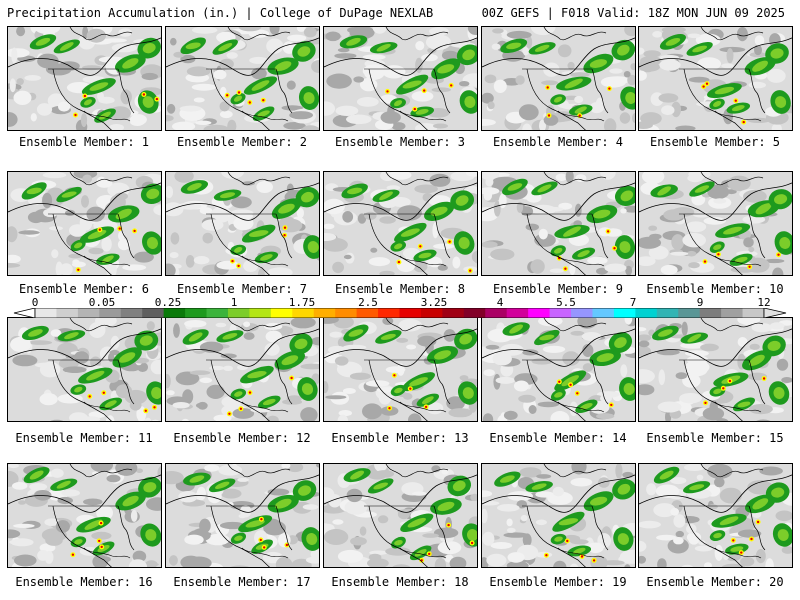 The image size is (800, 600). What do you see at coordinates (102, 302) in the screenshot?
I see `colorbar-tick-label: 0.05` at bounding box center [102, 302].